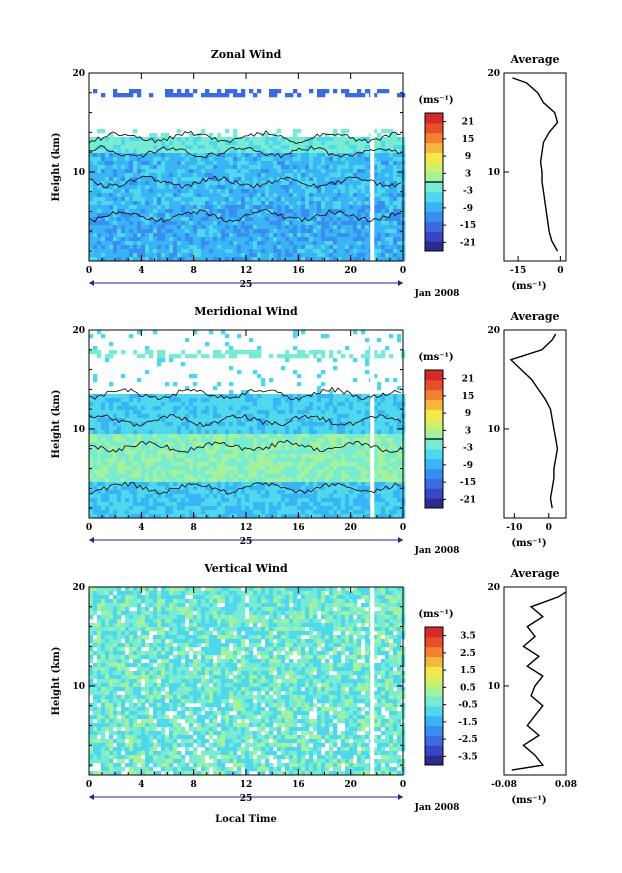 Image resolution: width=622 pixels, height=873 pixels. I want to click on profile-line, so click(535, 164).